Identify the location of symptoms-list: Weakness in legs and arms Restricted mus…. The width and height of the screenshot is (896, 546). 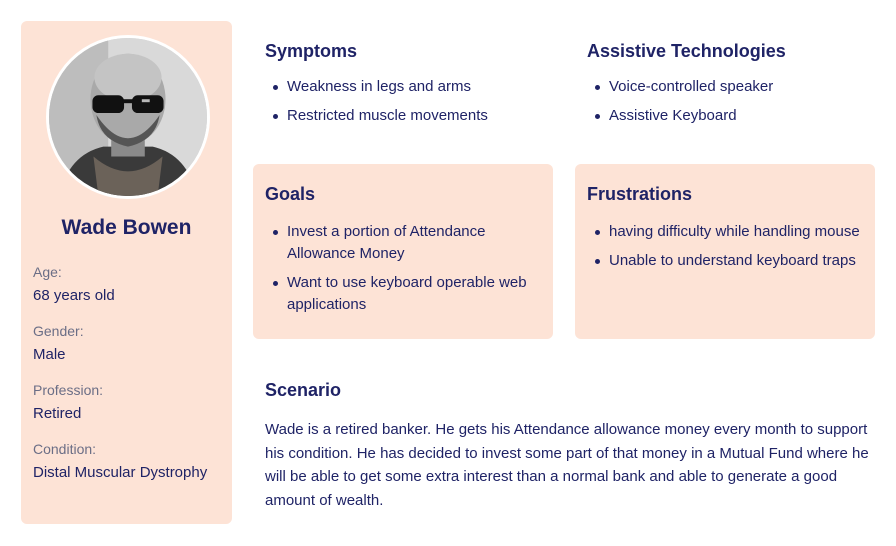
(421, 105).